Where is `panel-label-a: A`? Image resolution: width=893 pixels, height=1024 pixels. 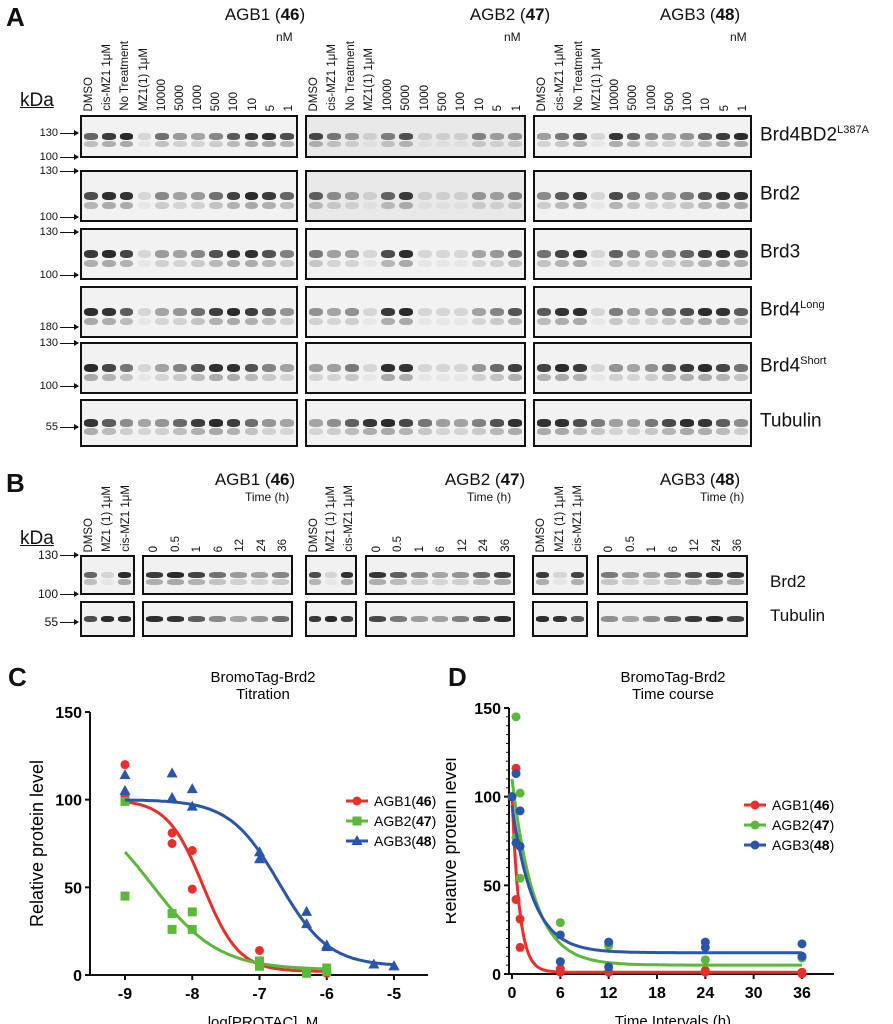
panel-label-a: A is located at coordinates (15, 17).